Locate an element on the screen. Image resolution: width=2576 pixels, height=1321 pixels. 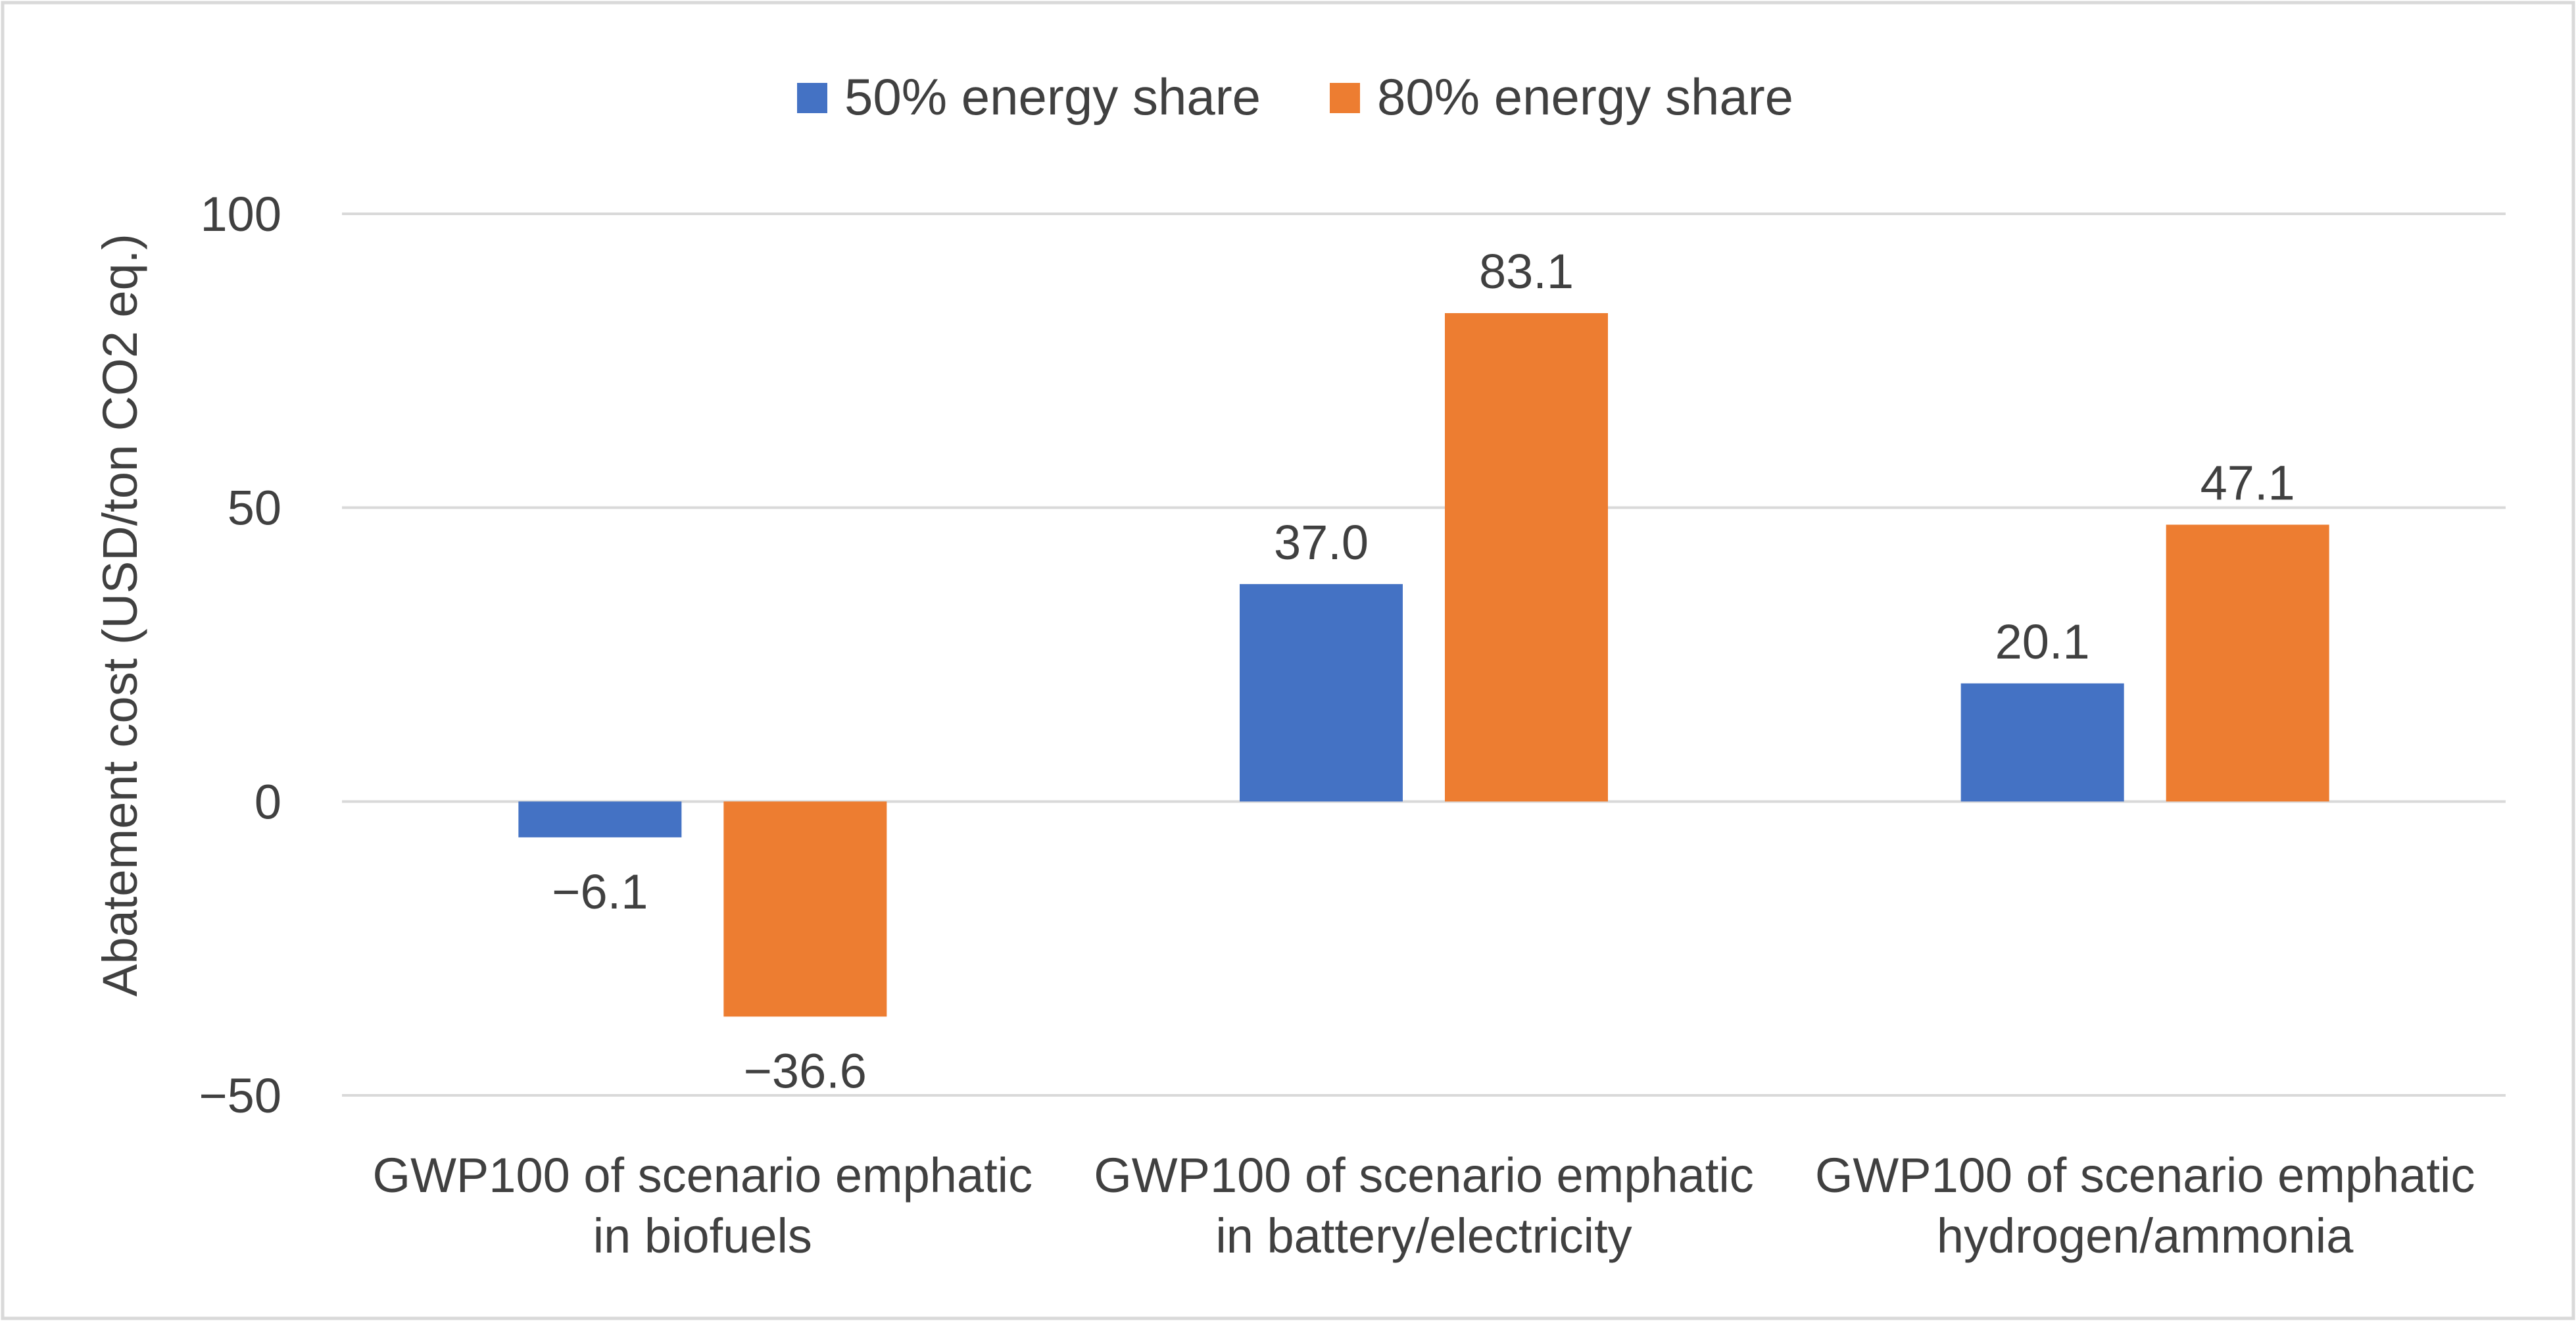
y-axis-ticks: 100 50 0 −50 is located at coordinates (240, 655).